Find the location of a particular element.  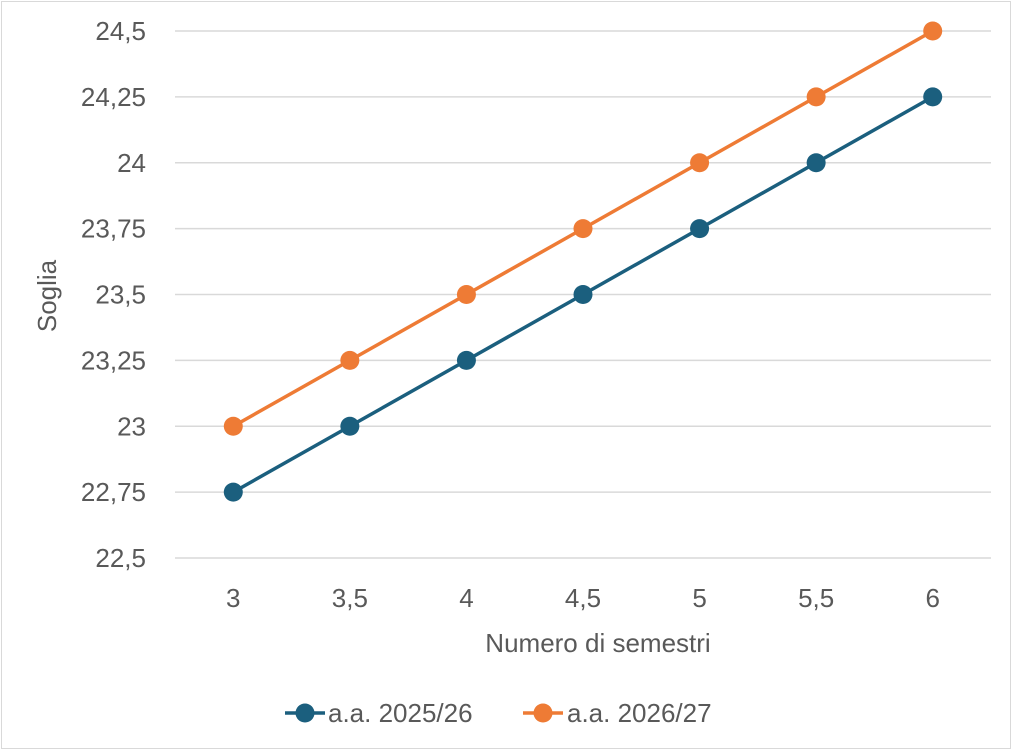

x-tick-label: 3 is located at coordinates (233, 598).